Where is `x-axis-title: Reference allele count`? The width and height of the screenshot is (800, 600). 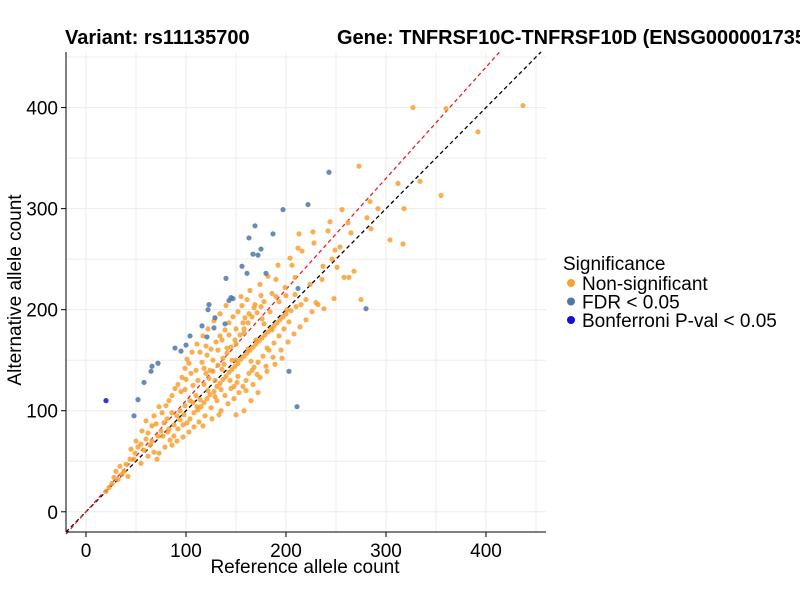 x-axis-title: Reference allele count is located at coordinates (305, 567).